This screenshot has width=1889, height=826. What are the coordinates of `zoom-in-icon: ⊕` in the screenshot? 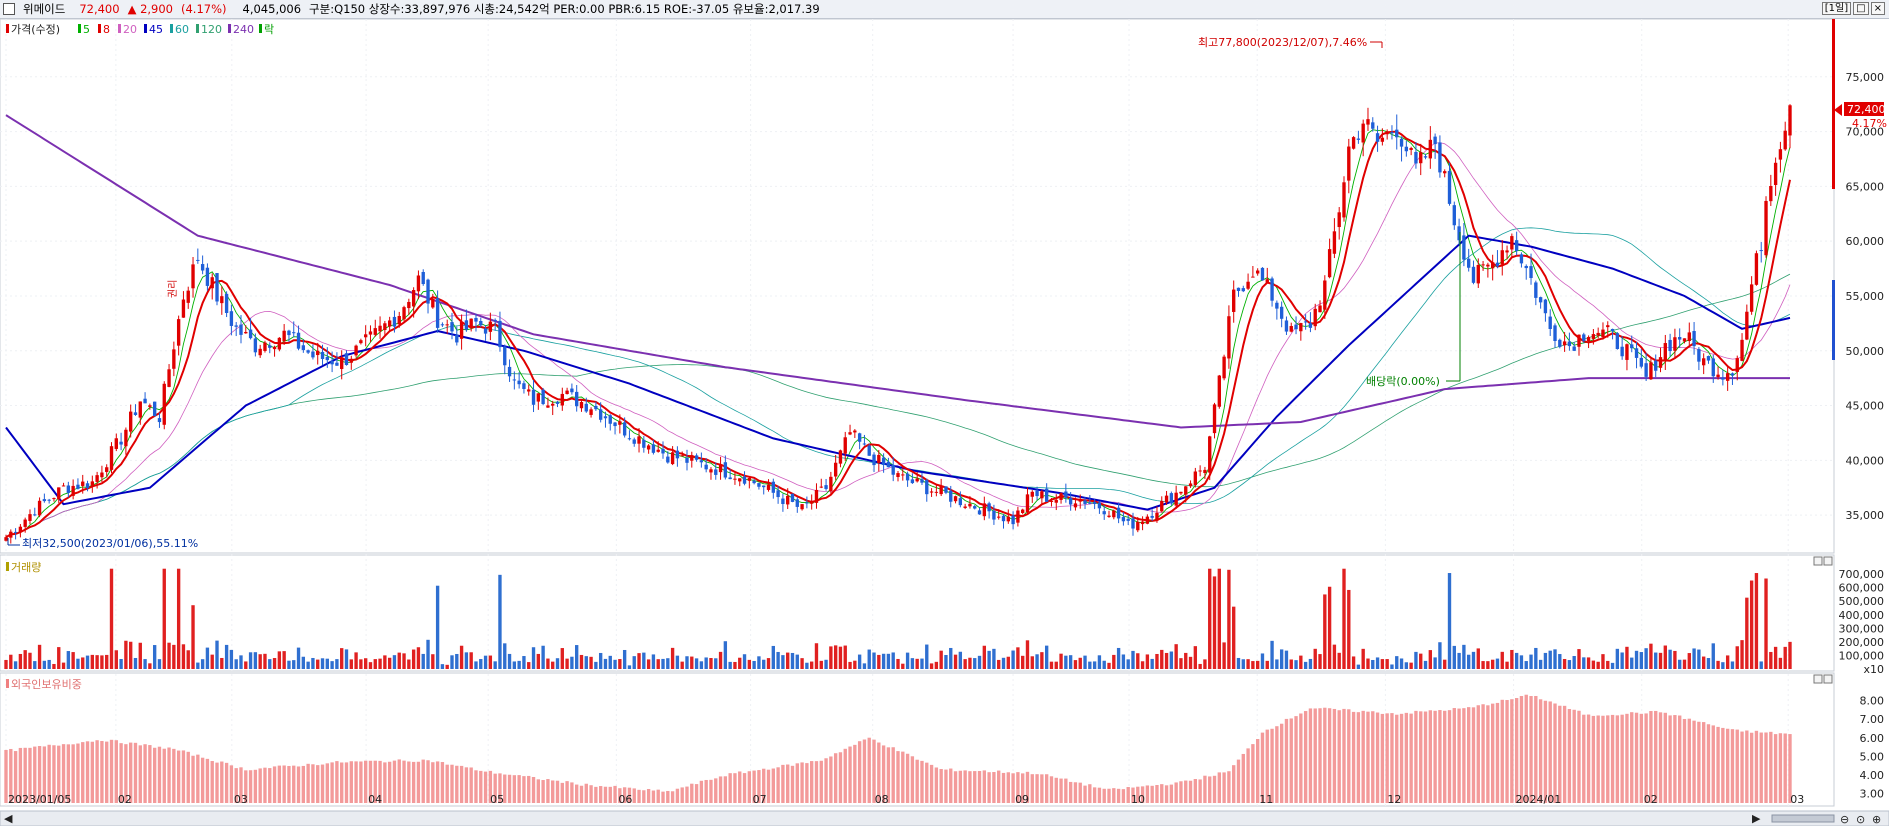 It's located at (1876, 819).